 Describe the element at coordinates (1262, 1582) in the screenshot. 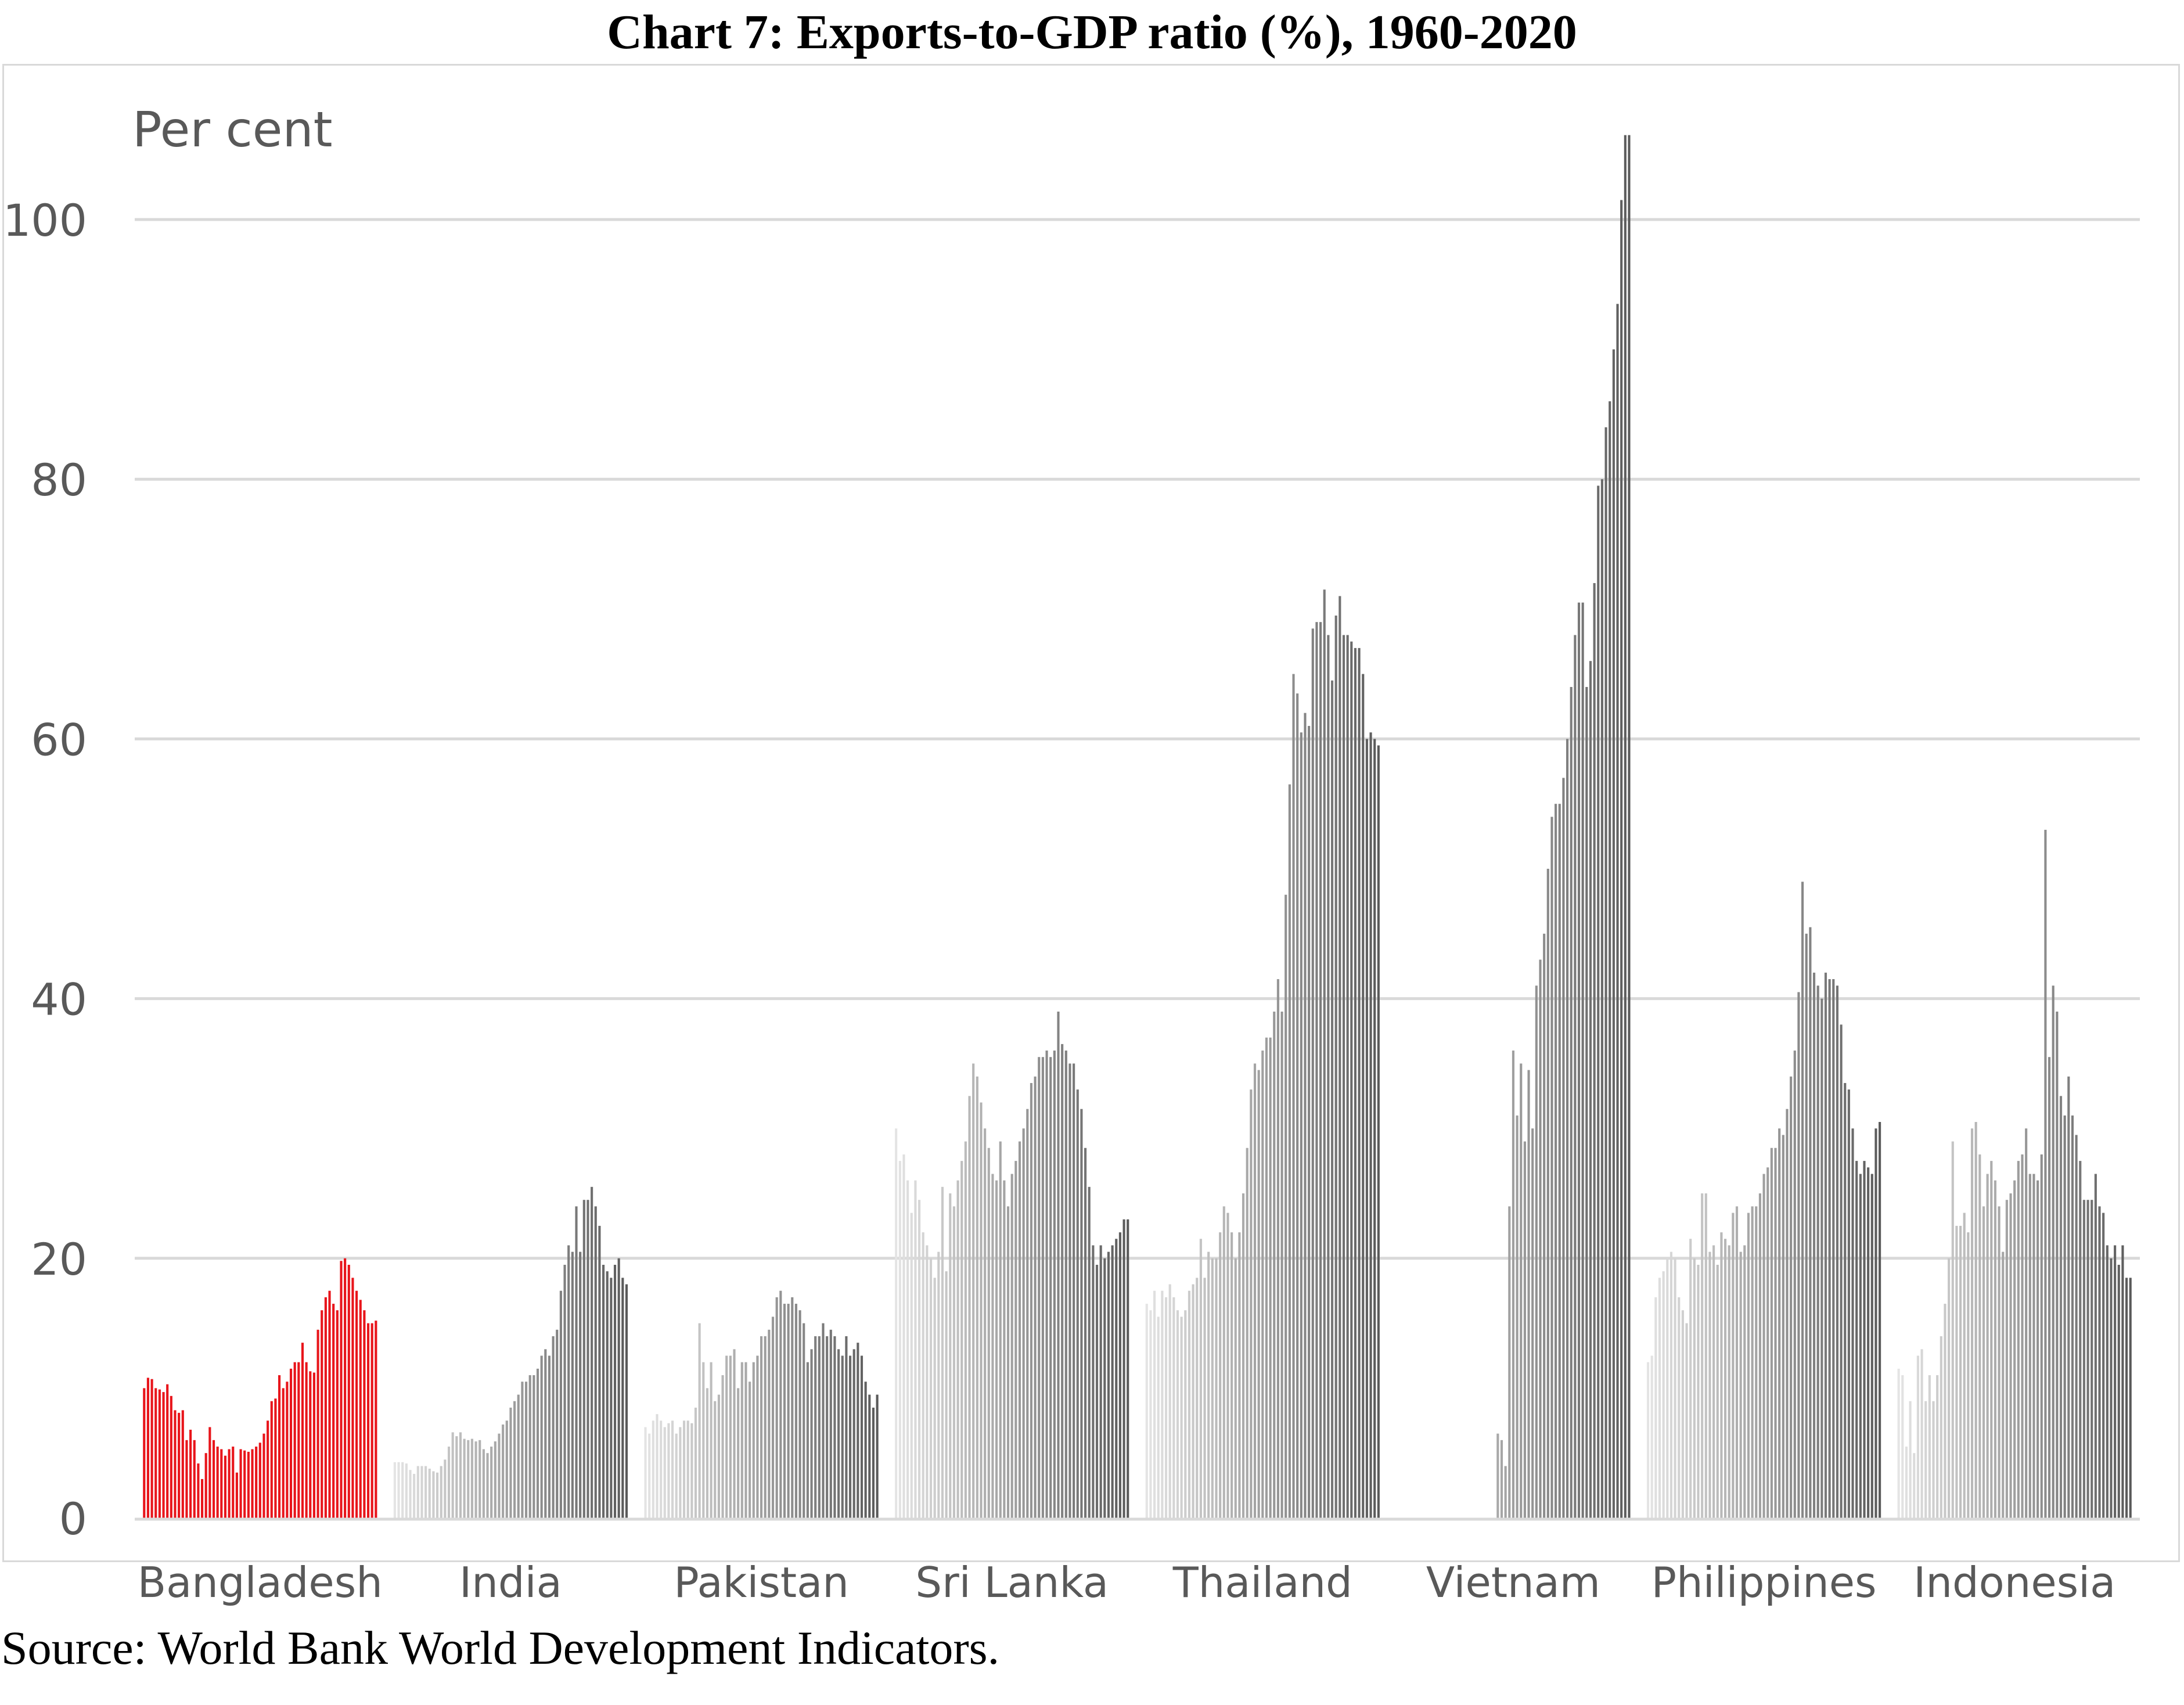

I see `x-category-label: Thailand` at that location.